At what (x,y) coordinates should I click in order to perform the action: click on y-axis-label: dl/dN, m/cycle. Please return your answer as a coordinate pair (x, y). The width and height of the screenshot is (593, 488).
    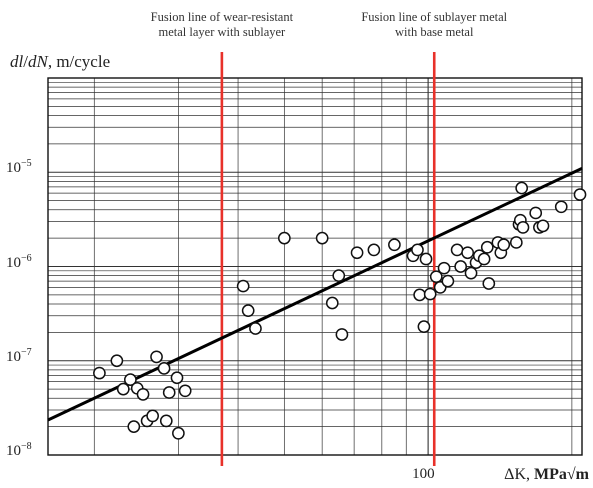
    Looking at the image, I should click on (60, 61).